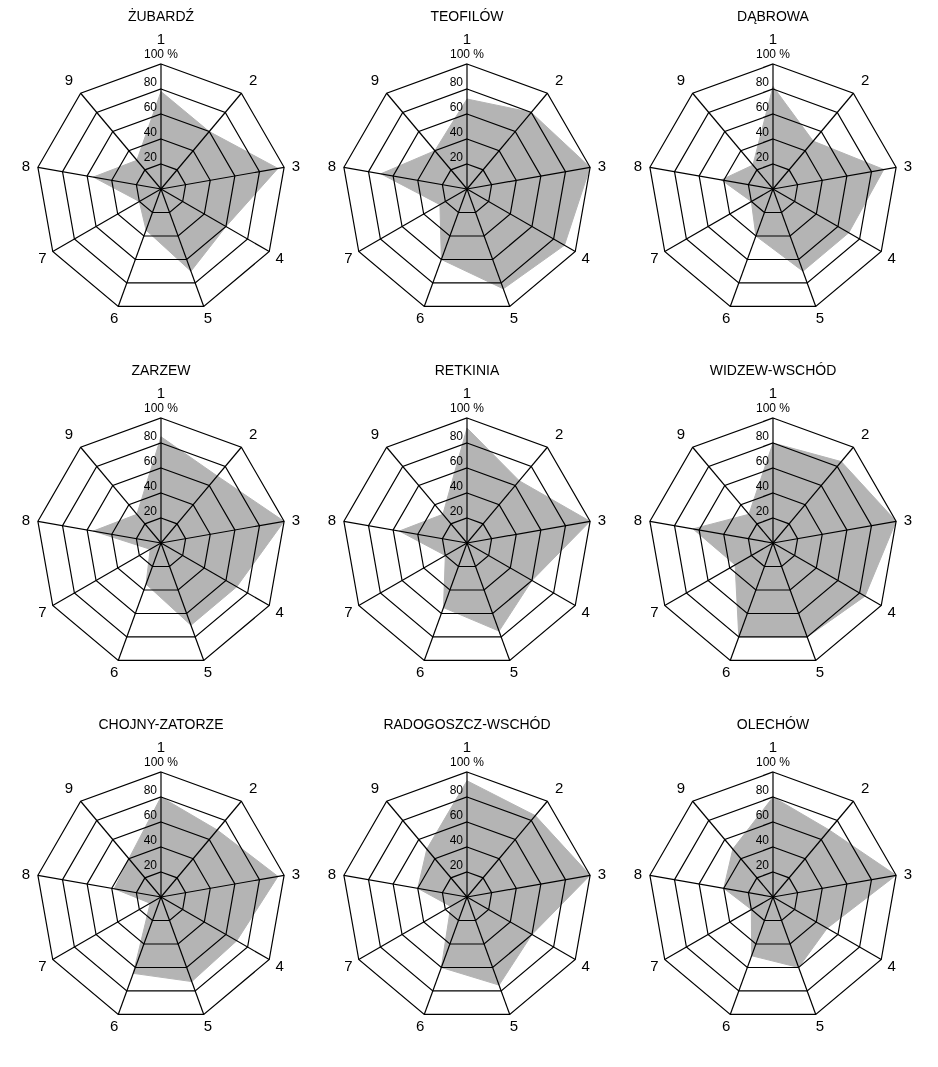  Describe the element at coordinates (467, 371) in the screenshot. I see `chart-title: RETKINIA` at that location.